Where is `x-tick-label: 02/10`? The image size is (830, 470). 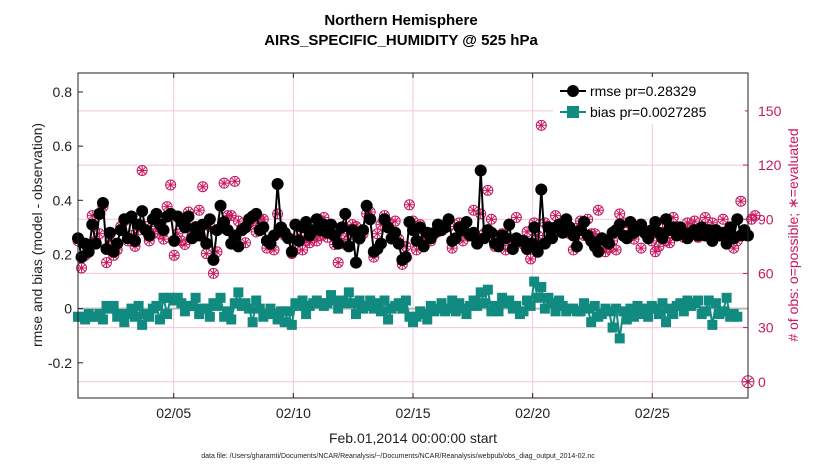 x-tick-label: 02/10 is located at coordinates (293, 413).